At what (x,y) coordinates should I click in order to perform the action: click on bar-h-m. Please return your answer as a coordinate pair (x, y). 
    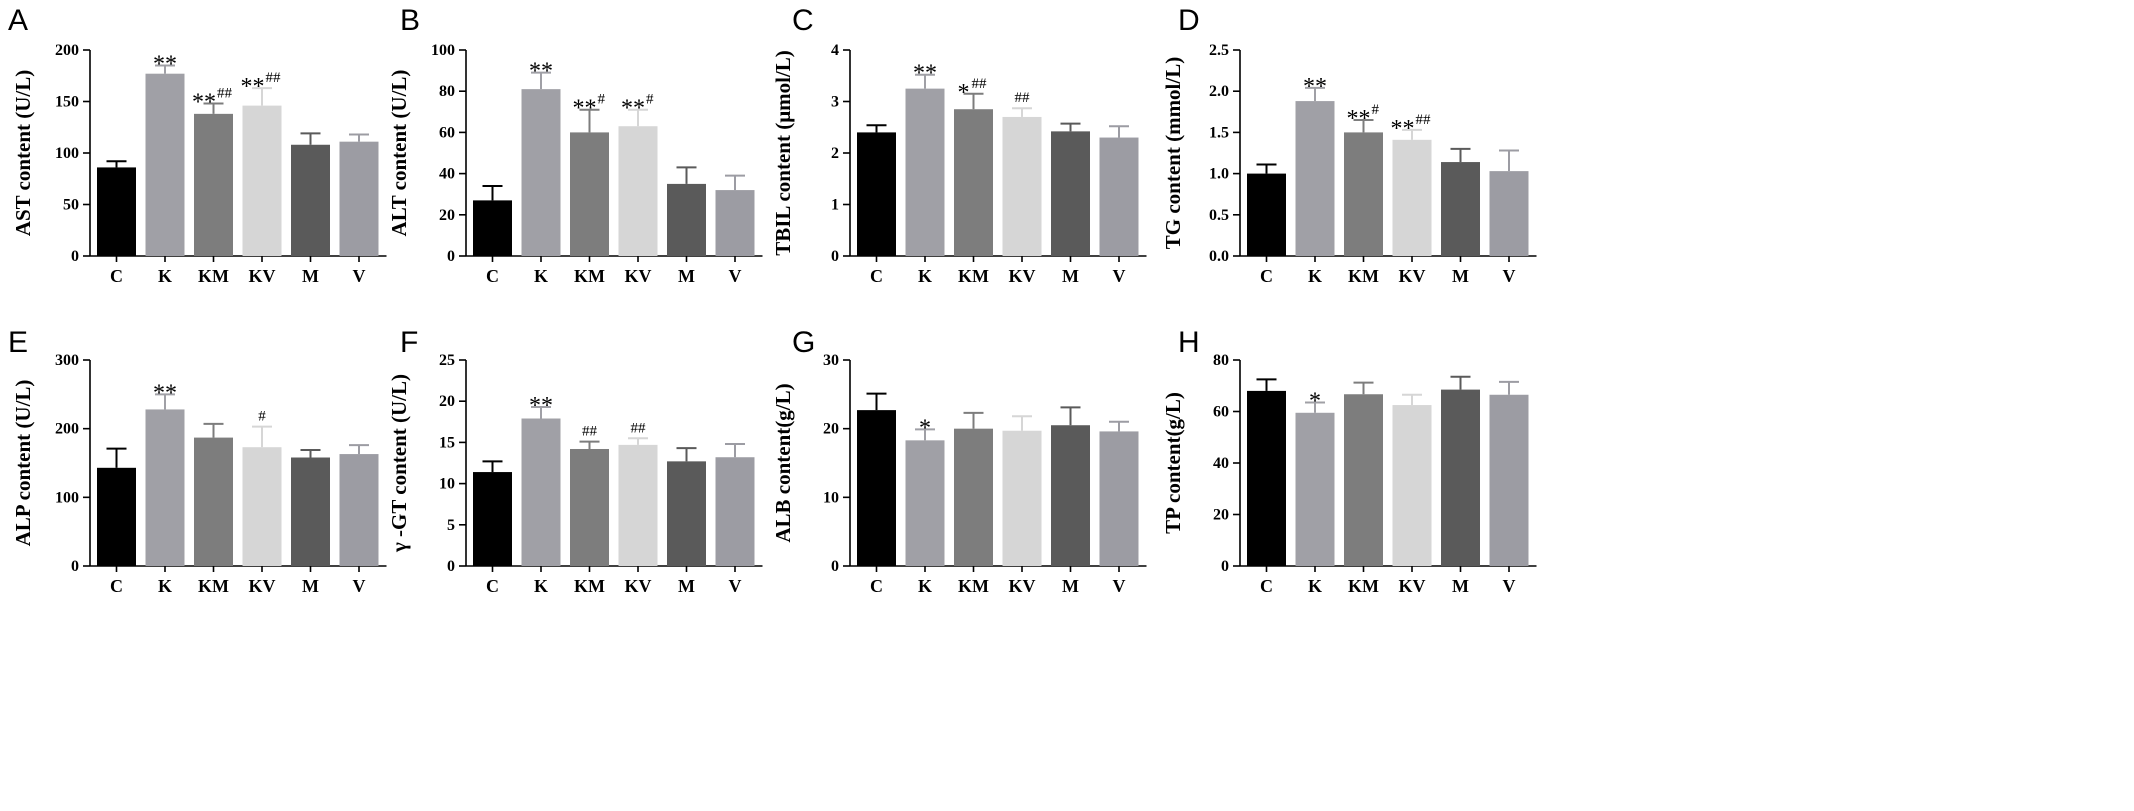
    Looking at the image, I should click on (1460, 477).